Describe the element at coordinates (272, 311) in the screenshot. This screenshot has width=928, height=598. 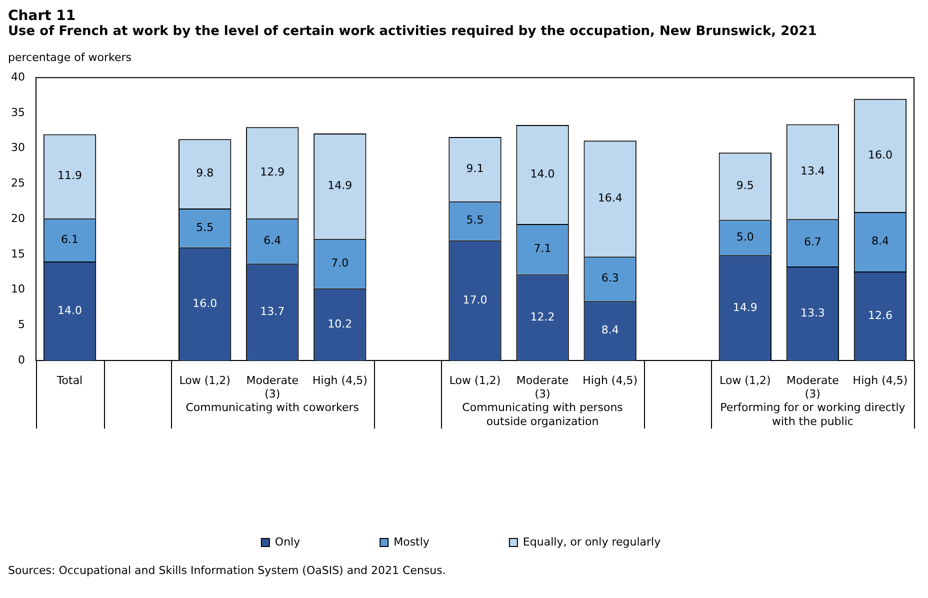
I see `data-label: 13.7` at that location.